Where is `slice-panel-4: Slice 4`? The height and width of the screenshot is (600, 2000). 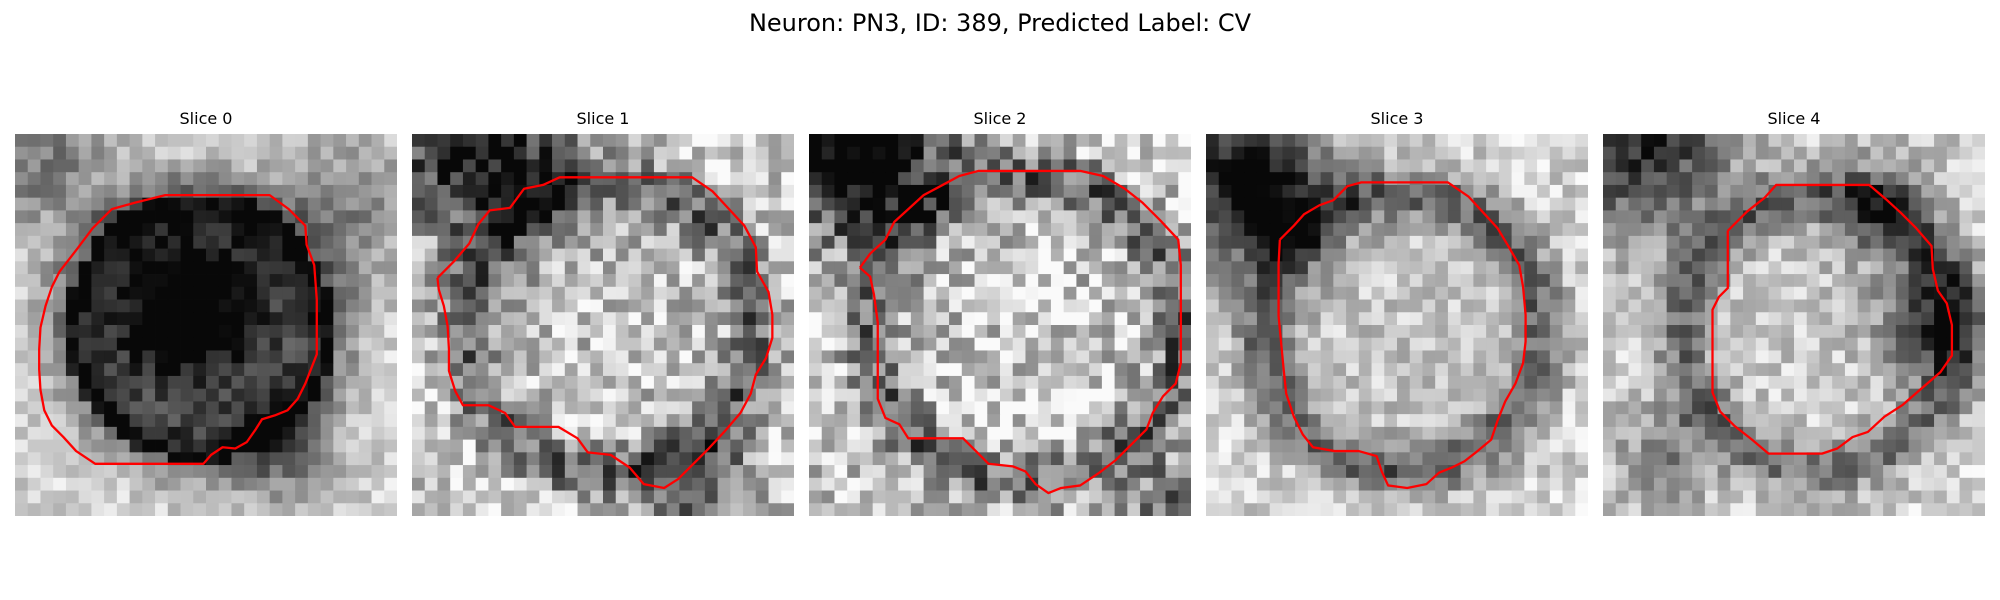
slice-panel-4: Slice 4 is located at coordinates (1794, 312).